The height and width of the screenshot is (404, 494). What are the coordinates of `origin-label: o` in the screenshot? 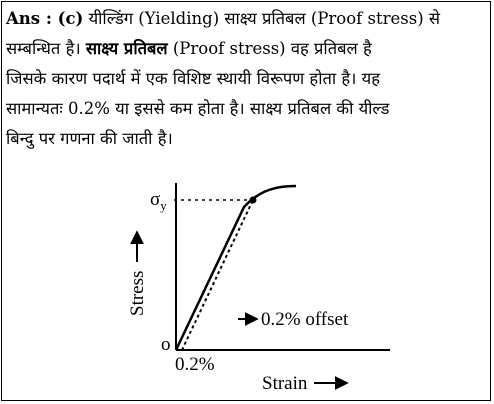 It's located at (166, 344).